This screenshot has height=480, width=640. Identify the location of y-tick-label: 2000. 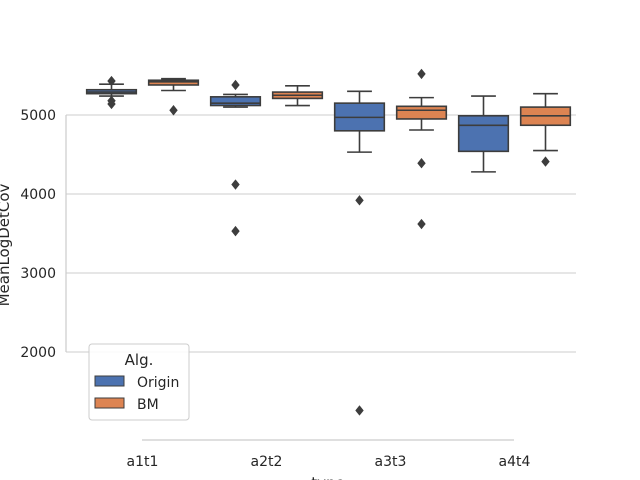
(38, 353).